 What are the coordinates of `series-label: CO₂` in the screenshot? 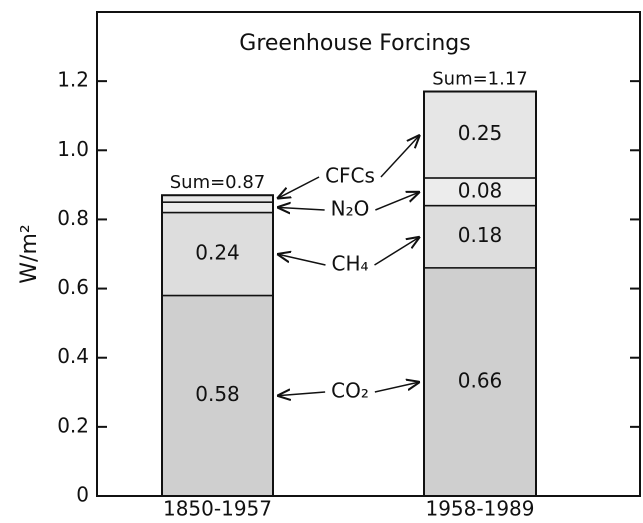 It's located at (350, 391).